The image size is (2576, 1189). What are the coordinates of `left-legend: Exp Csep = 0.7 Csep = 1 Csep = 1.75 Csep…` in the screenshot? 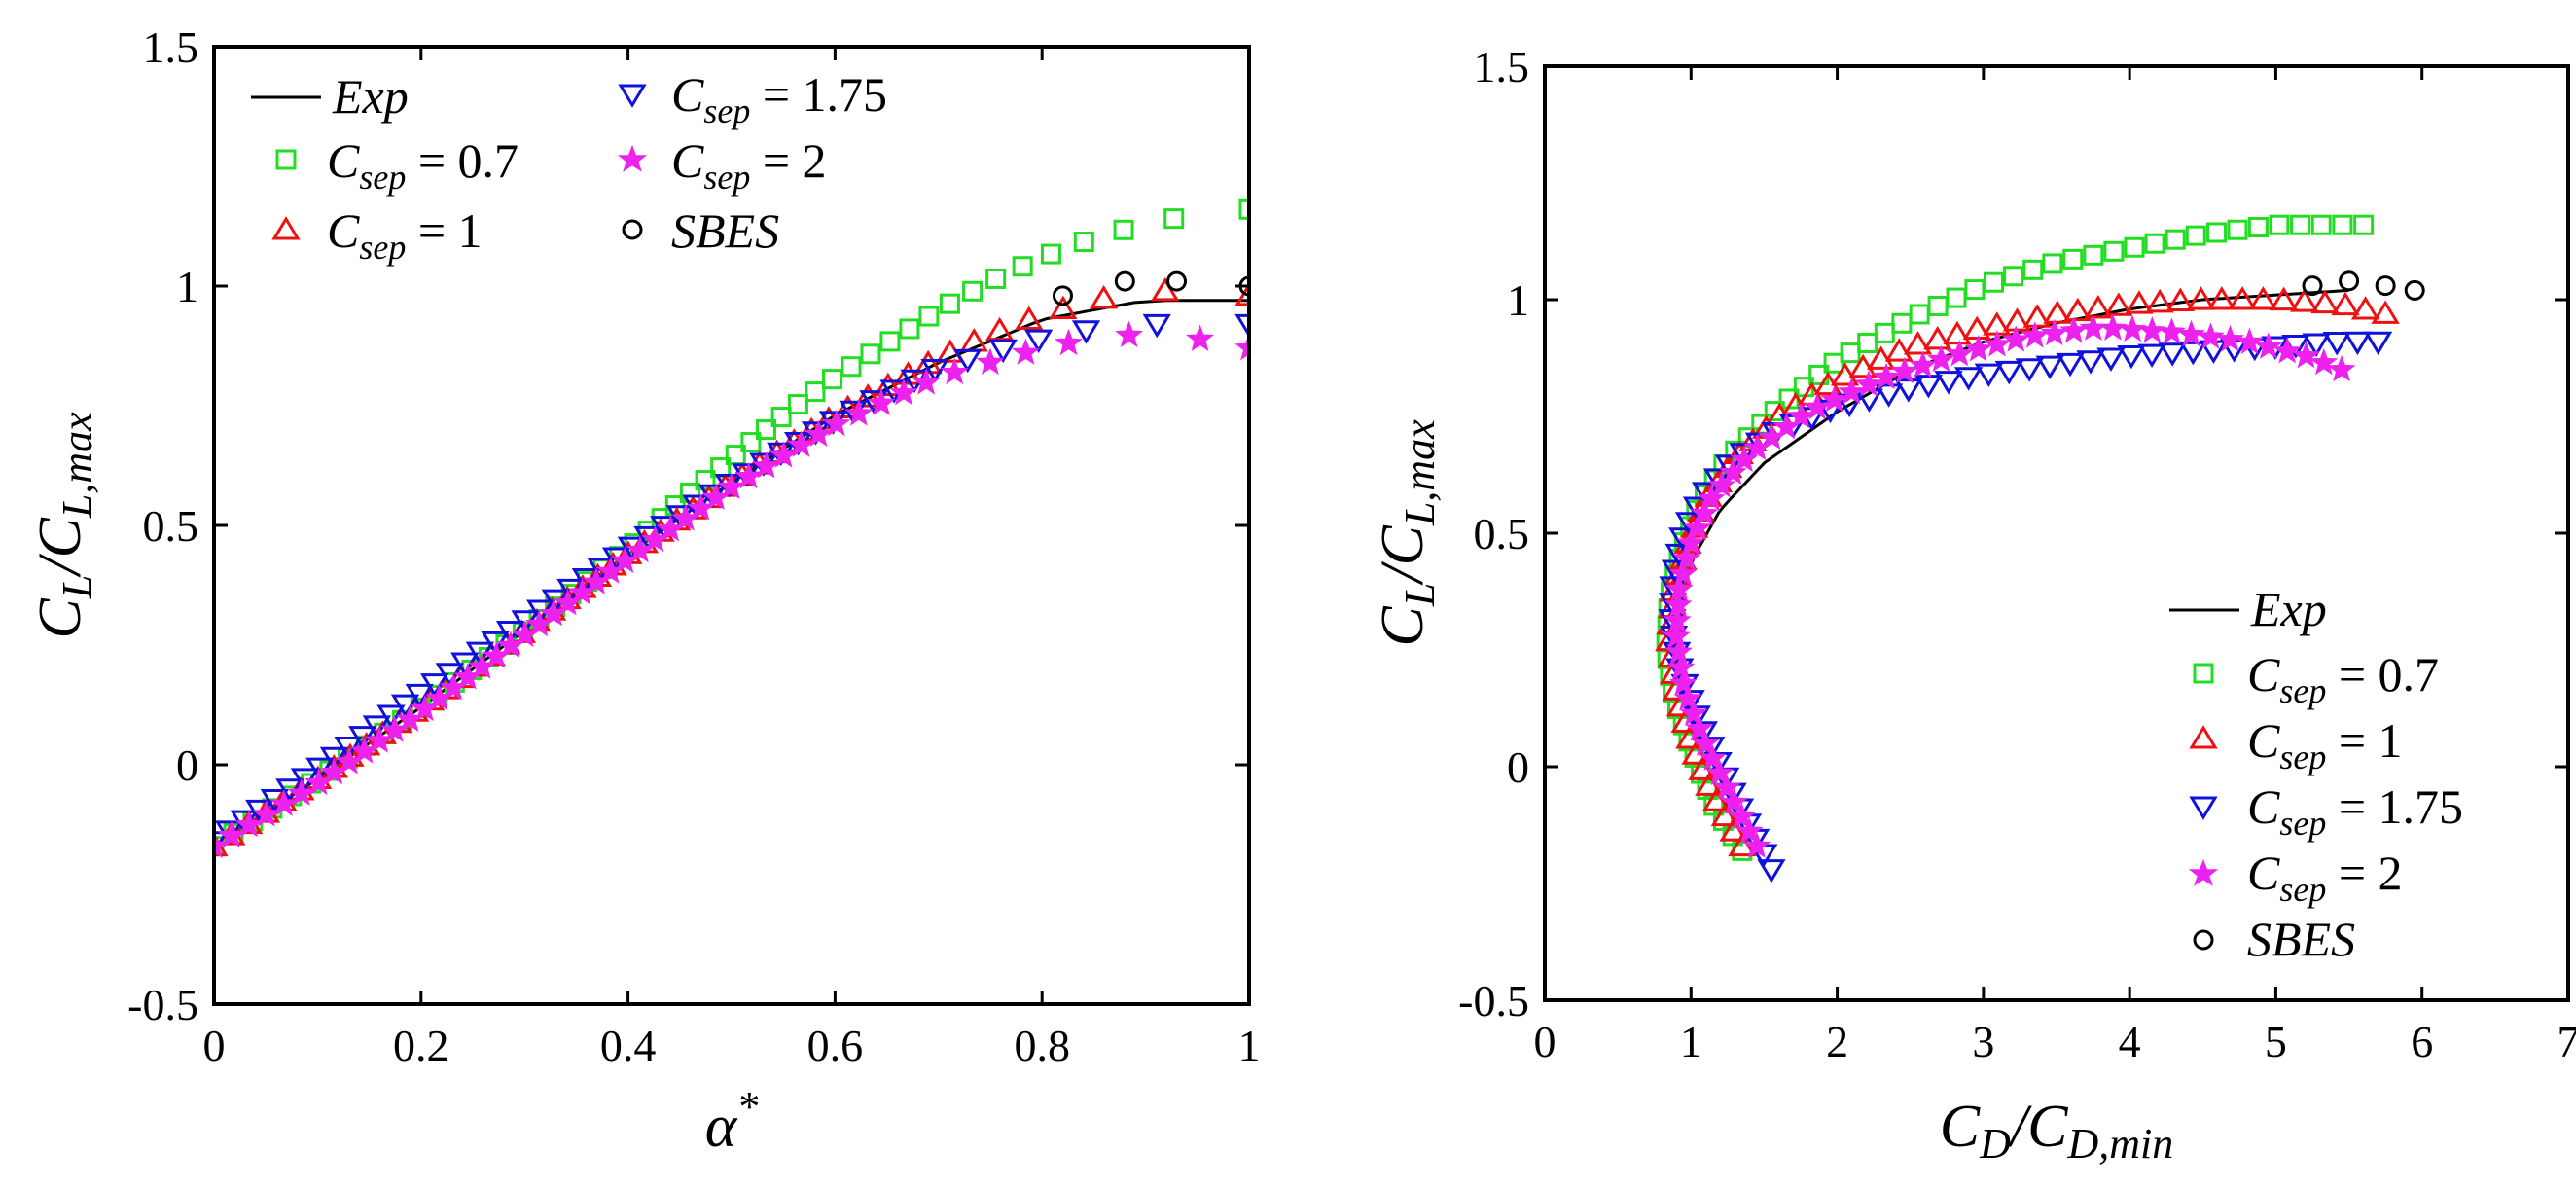 It's located at (569, 167).